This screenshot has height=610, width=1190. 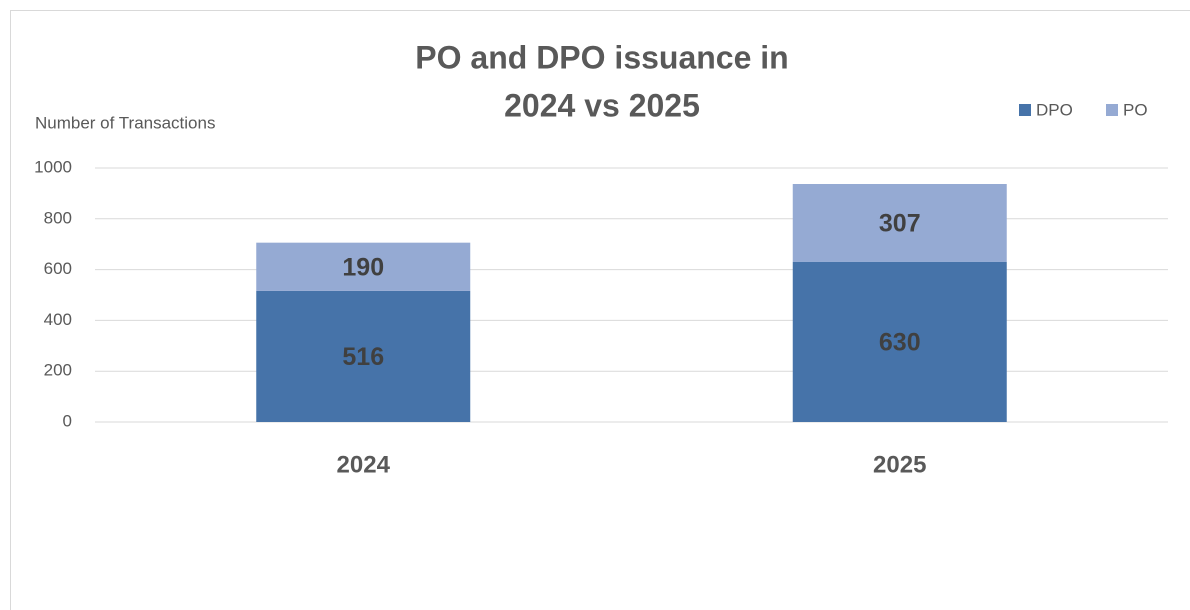 I want to click on x-tick-label: 2025, so click(x=899, y=464).